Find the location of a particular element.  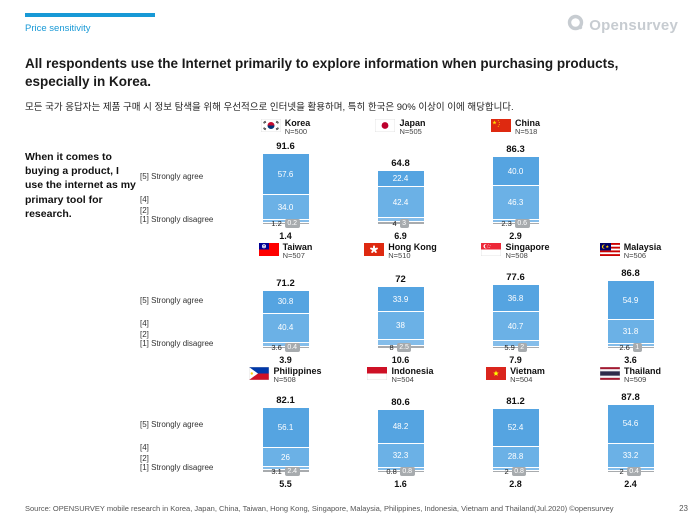

sample-size: N=507 is located at coordinates (293, 256).